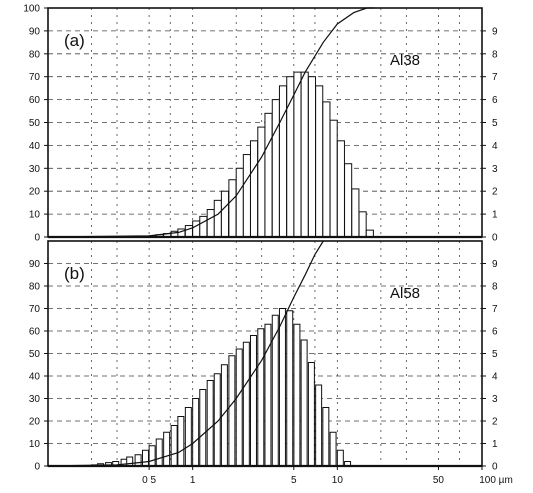  Describe the element at coordinates (35, 377) in the screenshot. I see `panel-b-left-tick-label: 40` at that location.